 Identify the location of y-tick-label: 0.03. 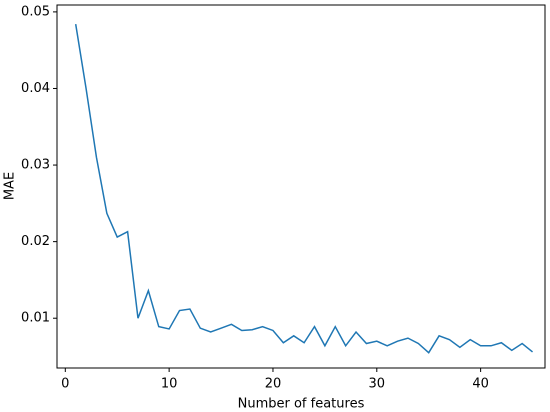
(35, 165).